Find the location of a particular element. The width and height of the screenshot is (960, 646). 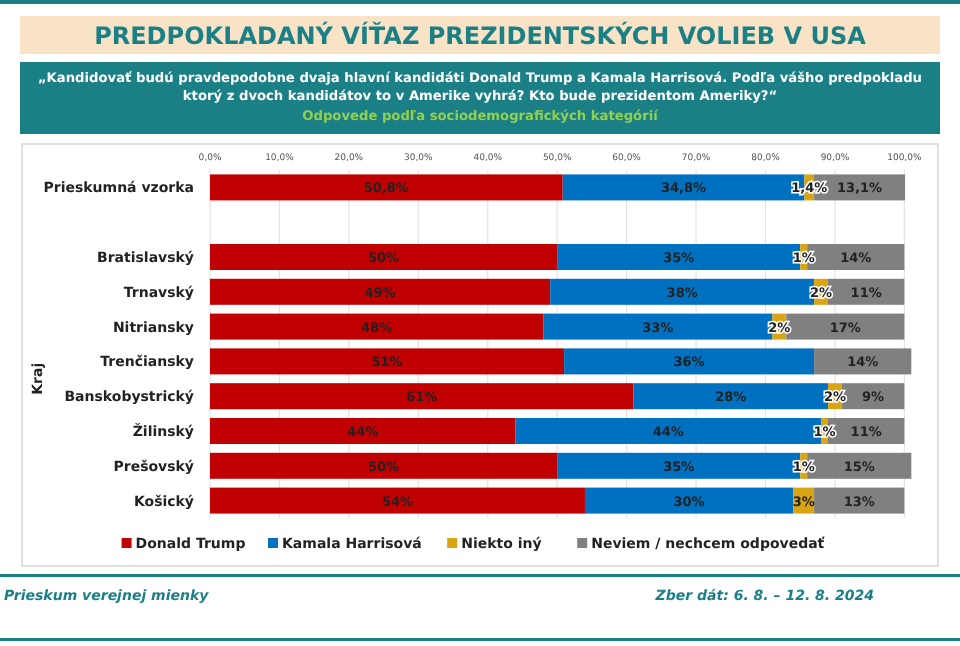

chart-title: PREDPOKLADANÝ VÍŤAZ PREZIDENTSKÝCH VOLIEB V USA is located at coordinates (481, 35).